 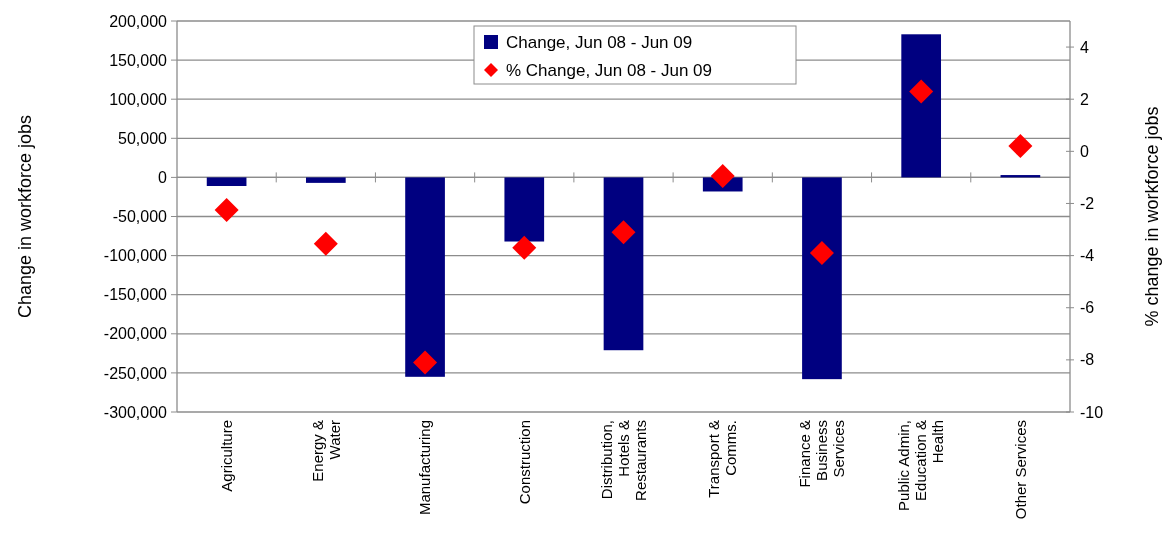 What do you see at coordinates (722, 459) in the screenshot?
I see `x-tick-label: Transport & Comms.` at bounding box center [722, 459].